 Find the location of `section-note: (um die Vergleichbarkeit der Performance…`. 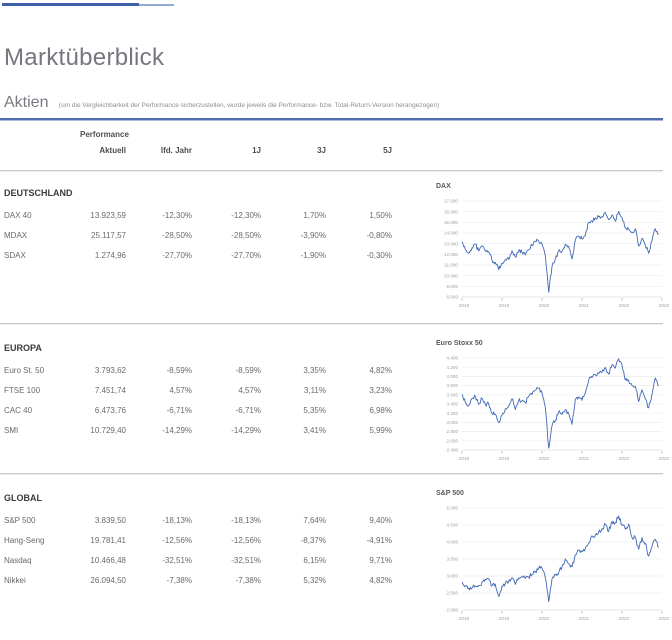

section-note: (um die Vergleichbarkeit der Performance… is located at coordinates (249, 105).